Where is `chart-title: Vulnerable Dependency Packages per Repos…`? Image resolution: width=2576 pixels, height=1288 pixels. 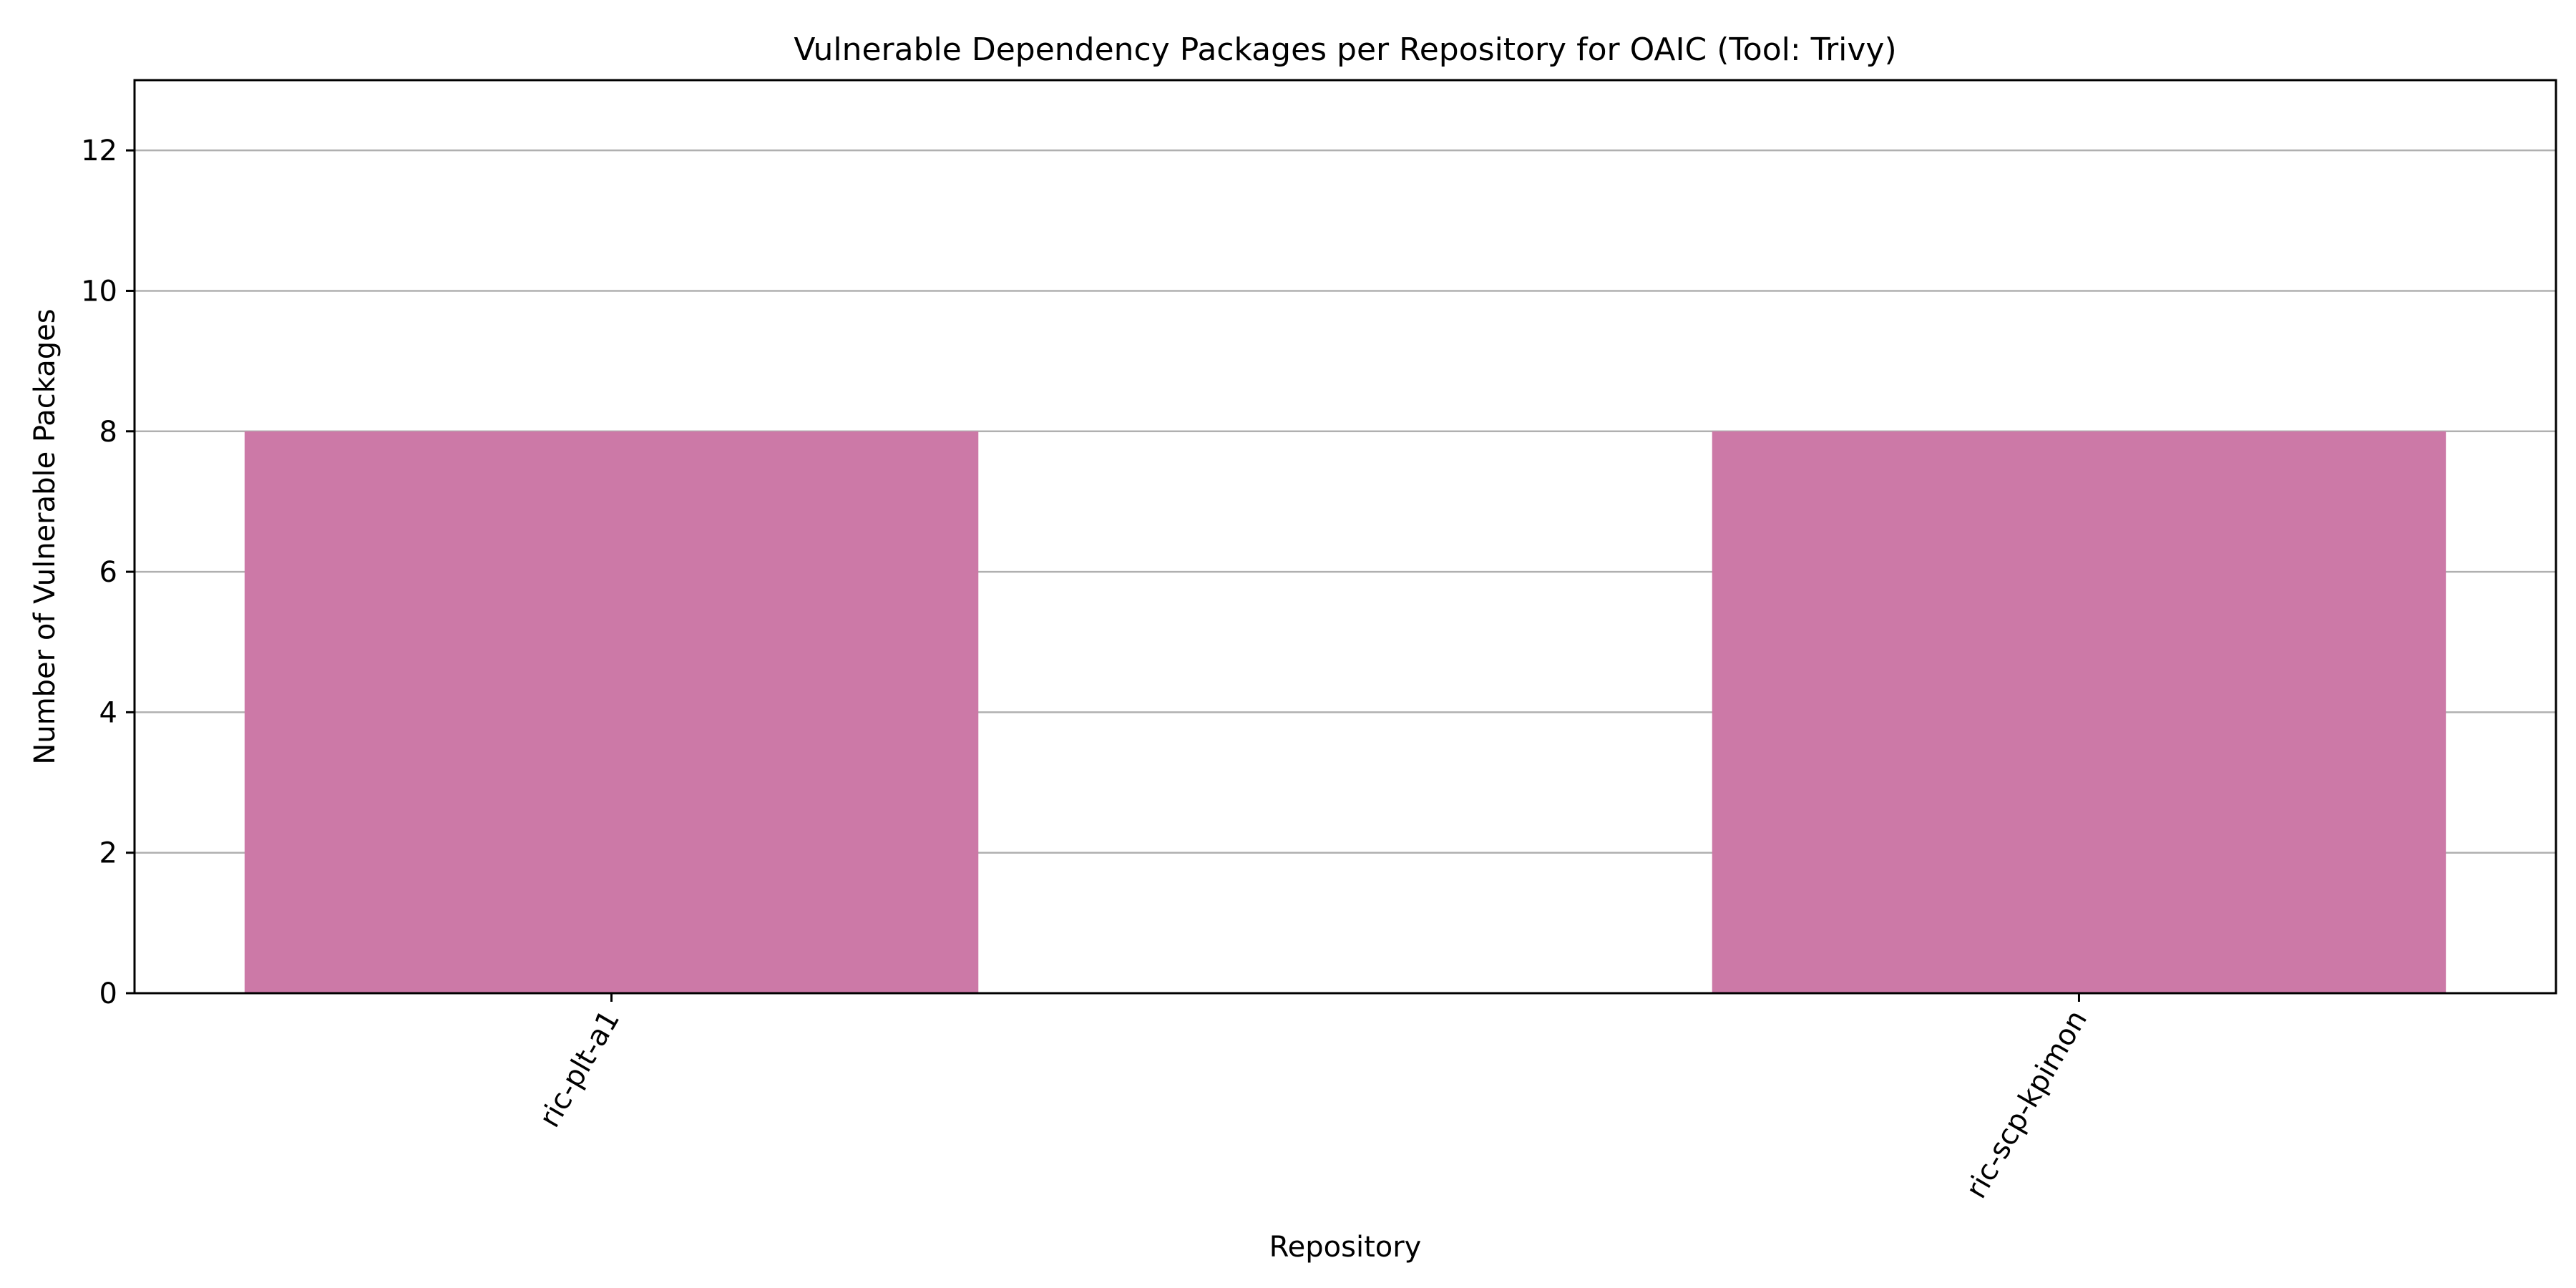
chart-title: Vulnerable Dependency Packages per Repos… is located at coordinates (1345, 49).